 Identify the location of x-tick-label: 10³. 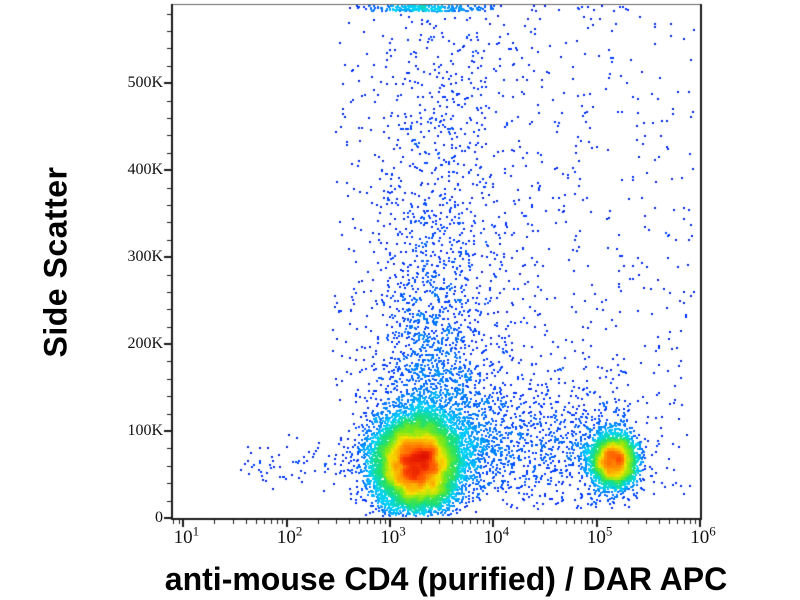
(393, 535).